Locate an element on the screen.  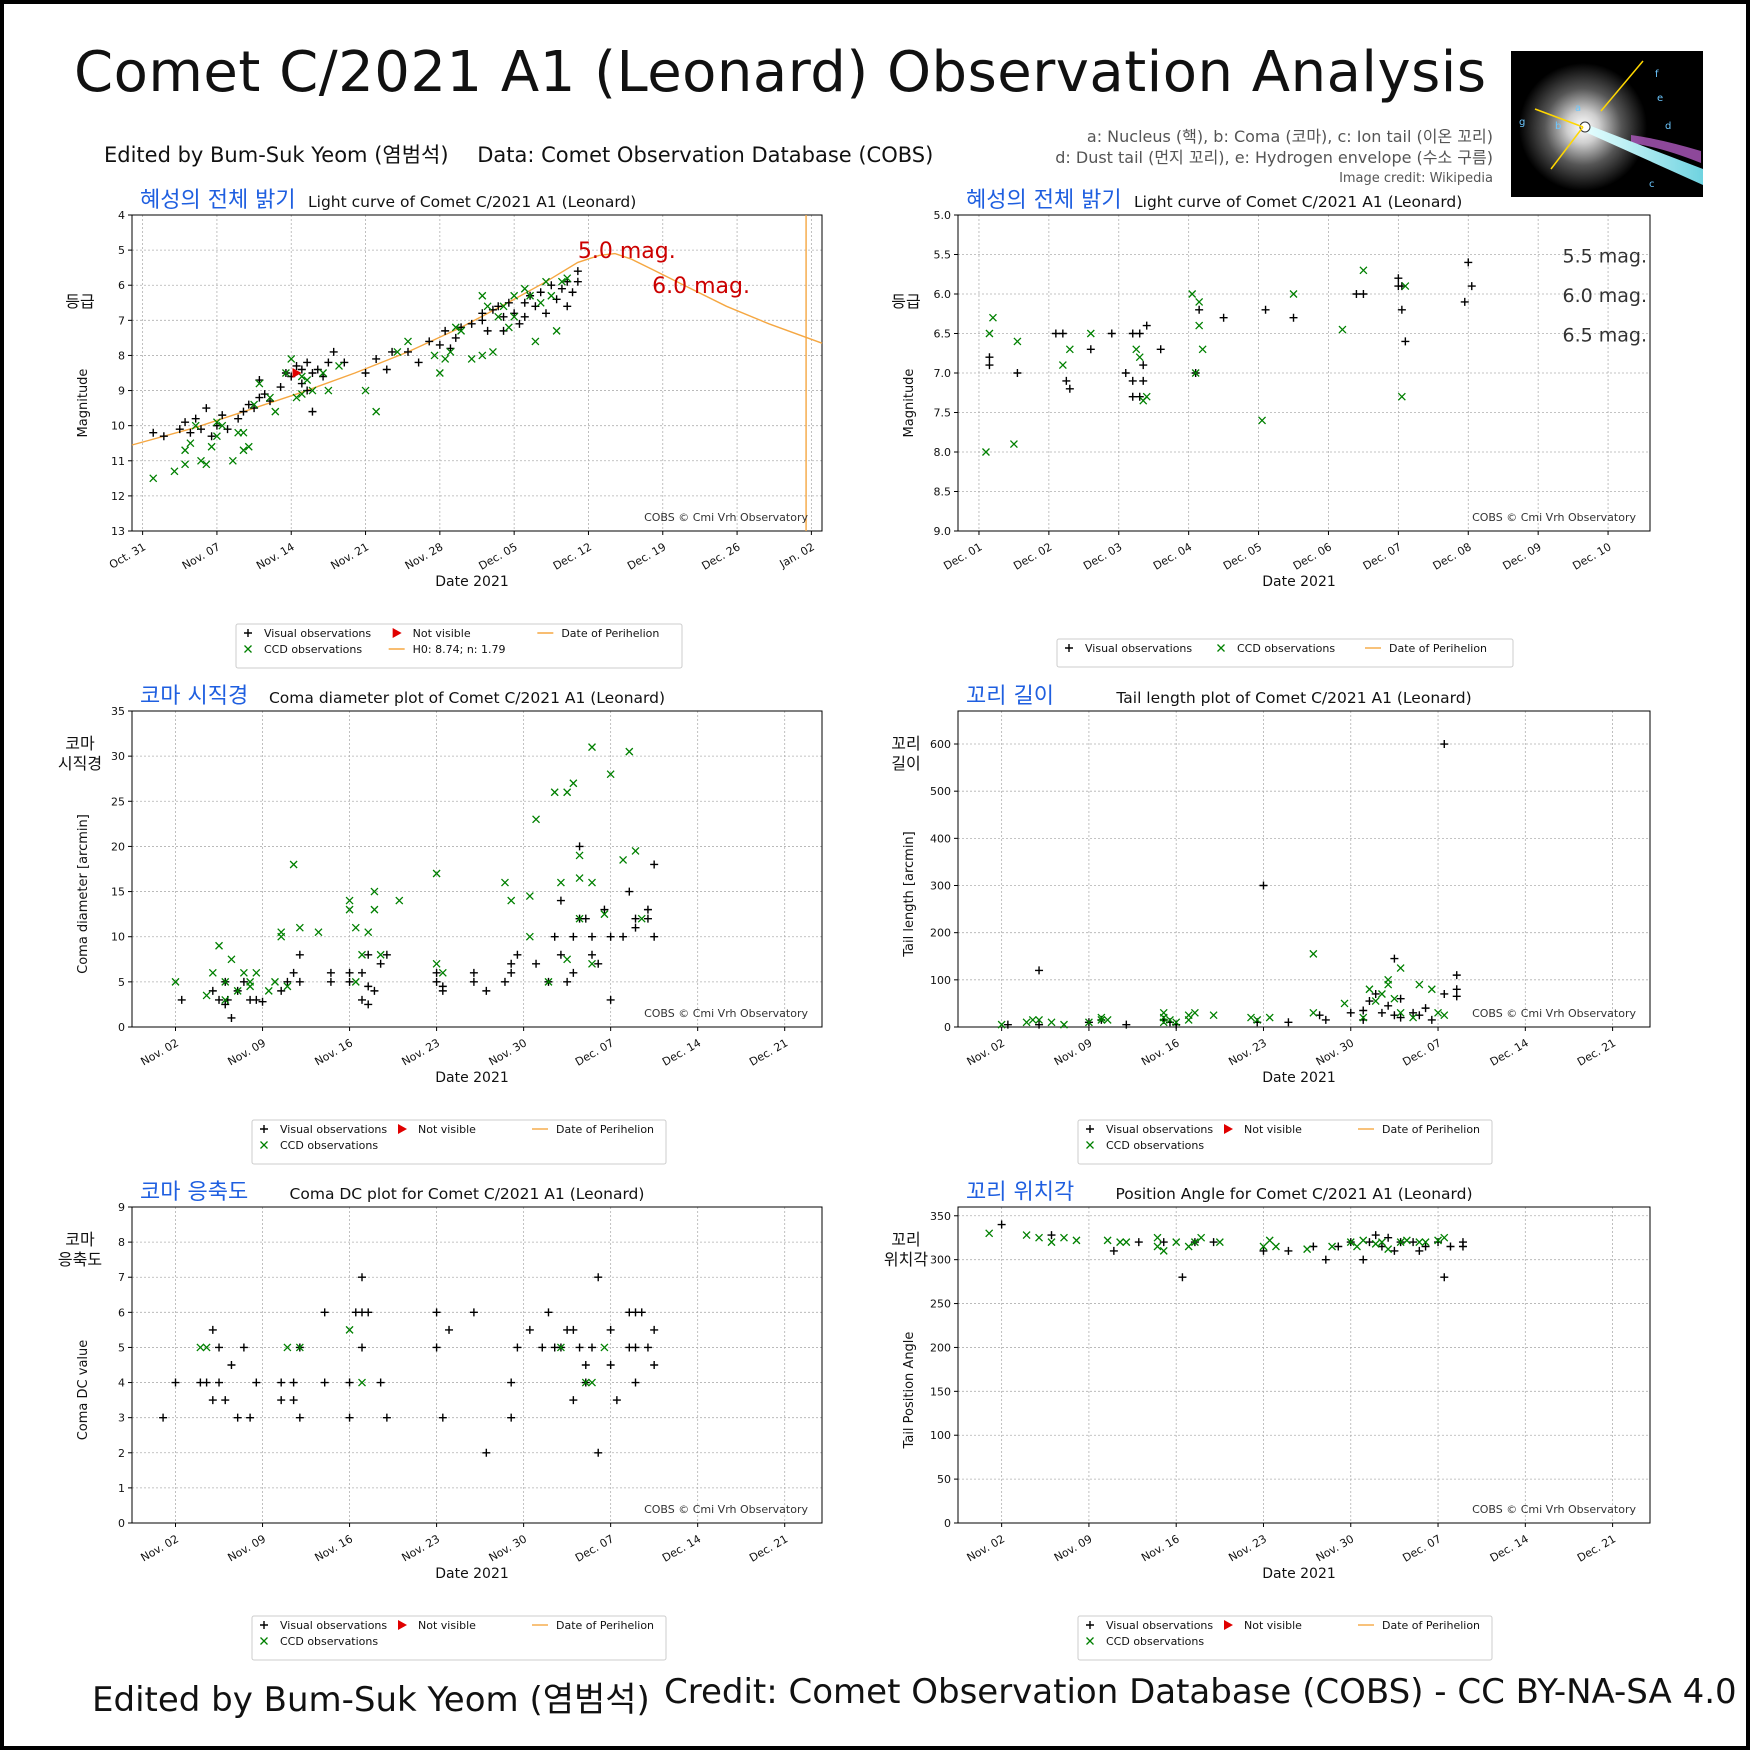
x-tick-label: Dec. 04 is located at coordinates (1172, 556).